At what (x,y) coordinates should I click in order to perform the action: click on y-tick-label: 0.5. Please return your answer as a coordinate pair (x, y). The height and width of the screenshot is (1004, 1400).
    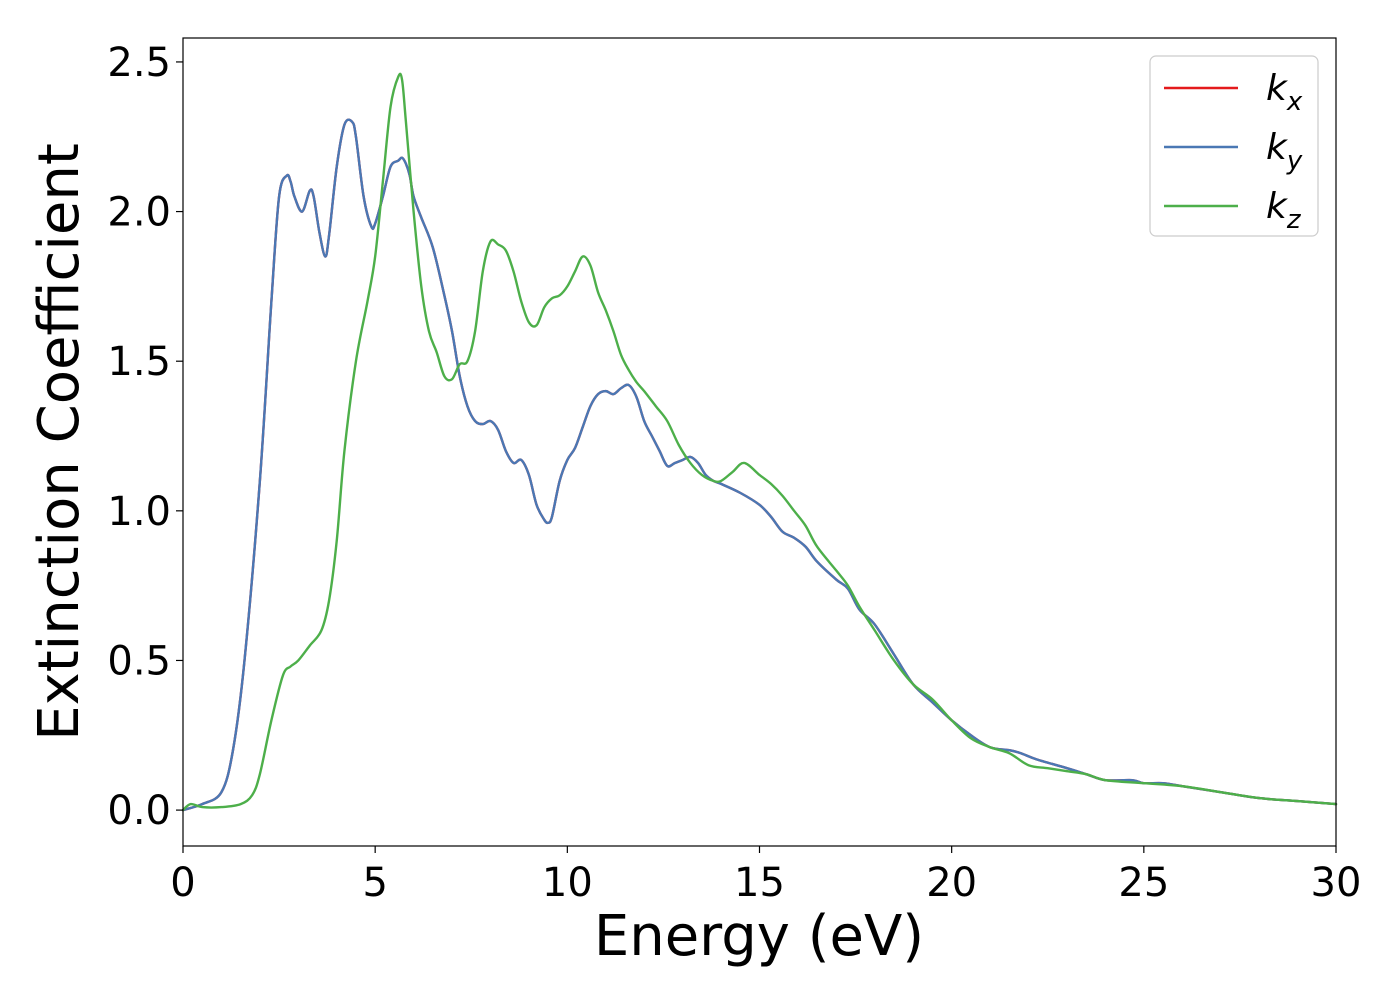
    Looking at the image, I should click on (139, 661).